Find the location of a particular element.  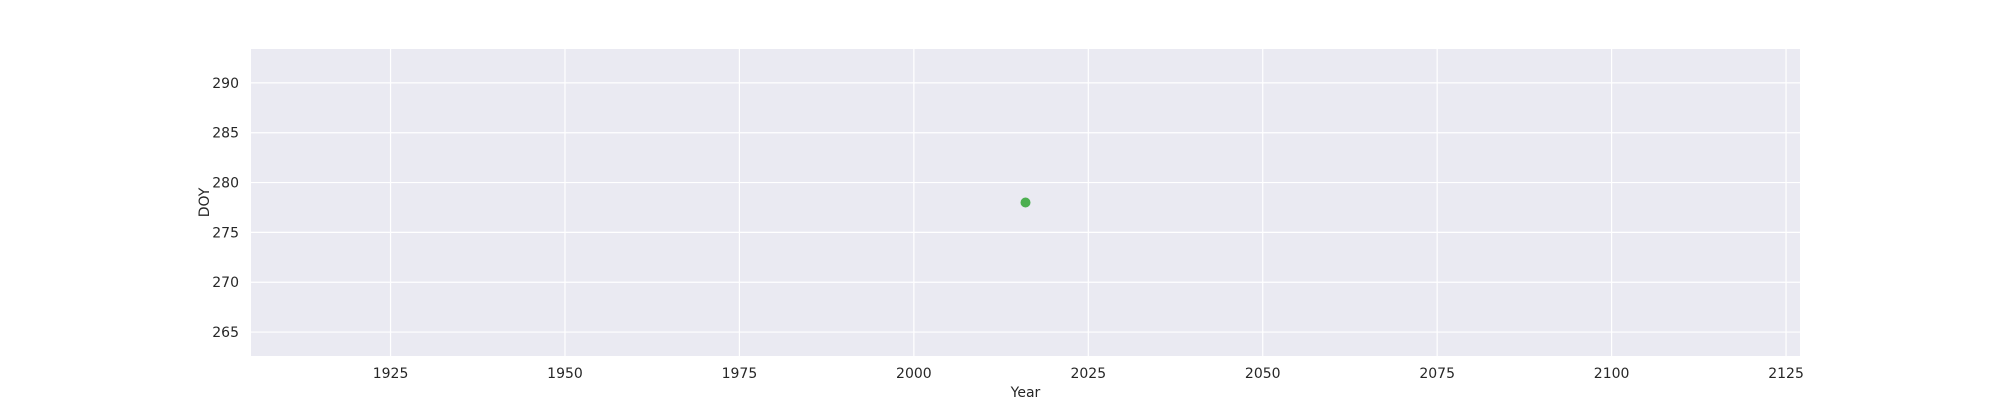

x-tick-label: 2025 is located at coordinates (1088, 374).